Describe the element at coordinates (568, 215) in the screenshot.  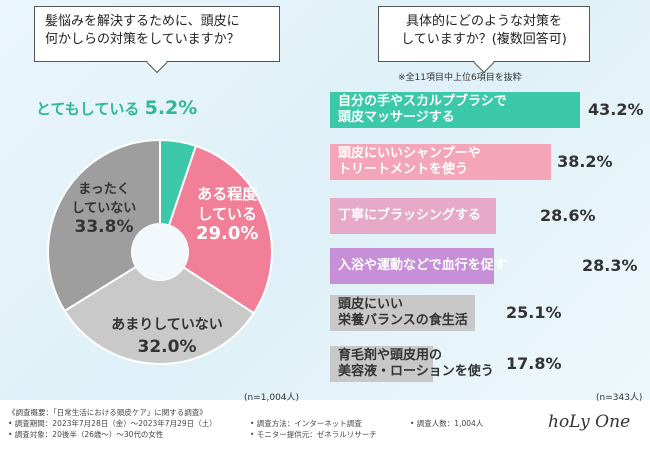
I see `bar-brushing-value: 28.6%` at that location.